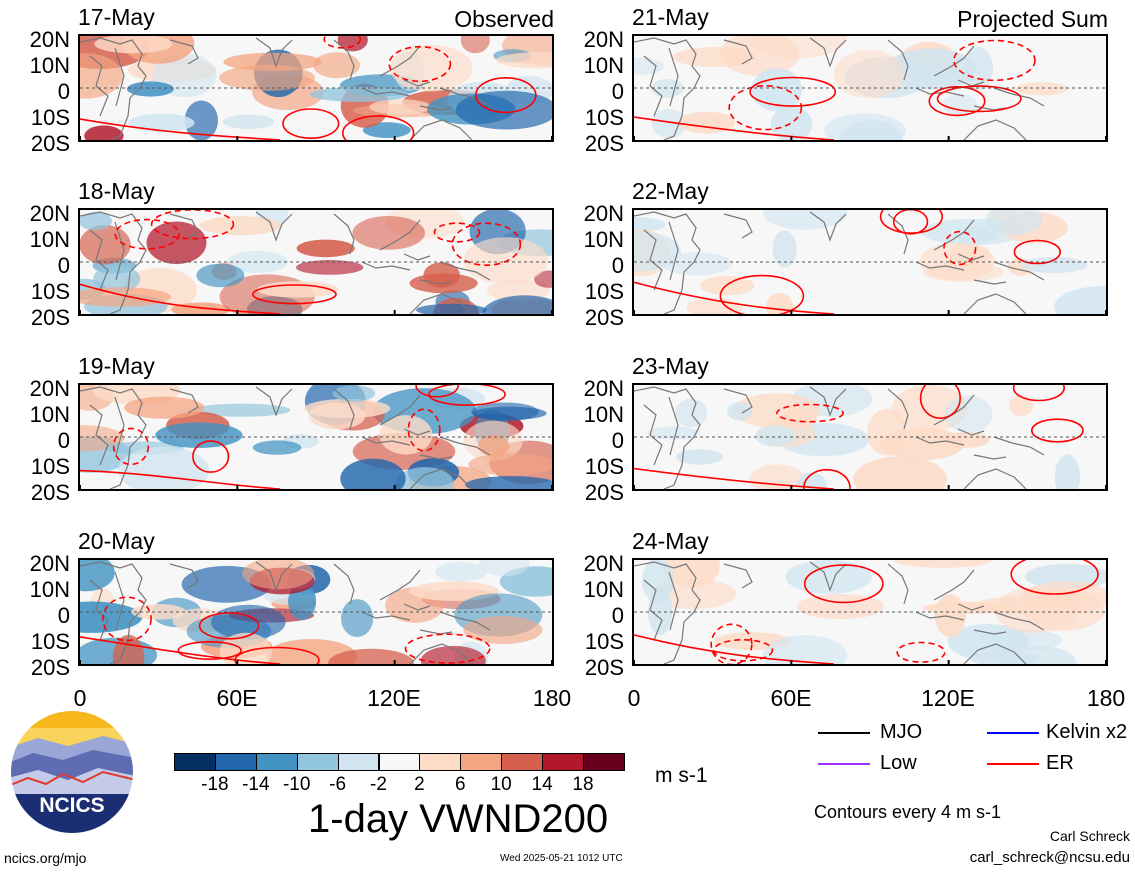 This screenshot has height=872, width=1135. Describe the element at coordinates (670, 191) in the screenshot. I see `panel-date: 22-May` at that location.